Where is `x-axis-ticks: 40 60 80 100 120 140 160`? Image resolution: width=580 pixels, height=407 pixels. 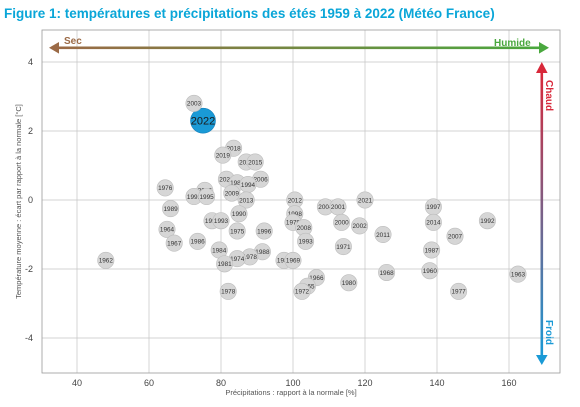
x-axis-ticks: 40 60 80 100 120 140 160 is located at coordinates (294, 383).